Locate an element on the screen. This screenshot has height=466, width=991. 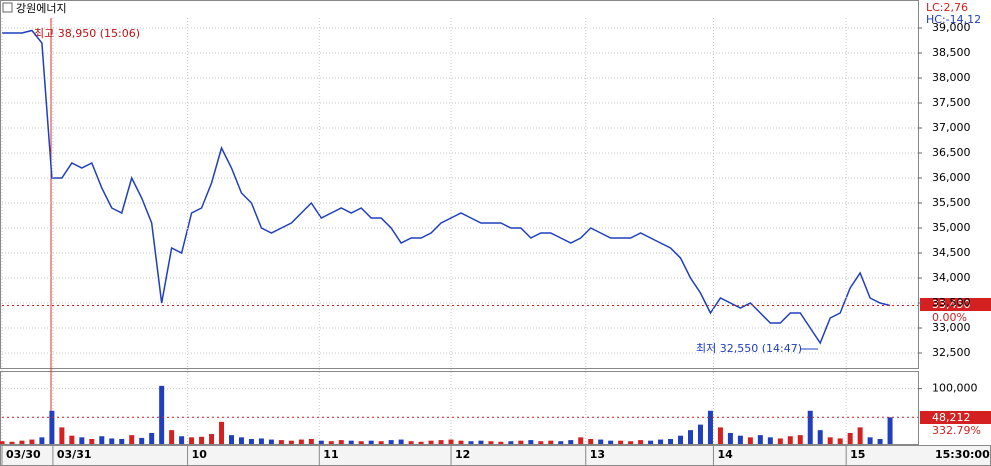
last-price-box is located at coordinates (955, 304).